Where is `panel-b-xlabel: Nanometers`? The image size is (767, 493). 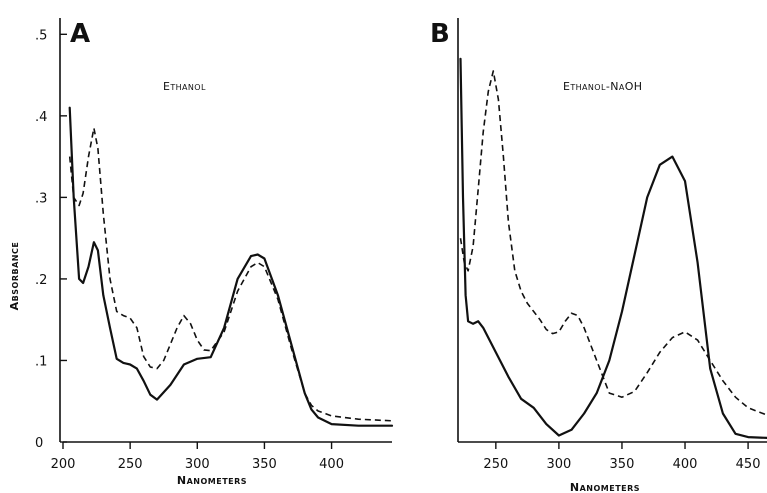 panel-b-xlabel: Nanometers is located at coordinates (605, 487).